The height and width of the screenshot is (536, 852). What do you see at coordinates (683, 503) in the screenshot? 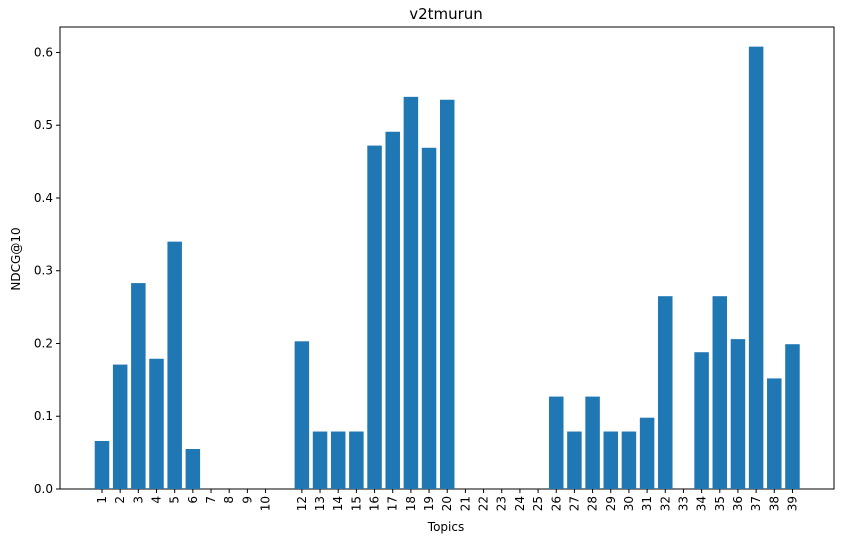
I see `x-tick-label: 33` at bounding box center [683, 503].